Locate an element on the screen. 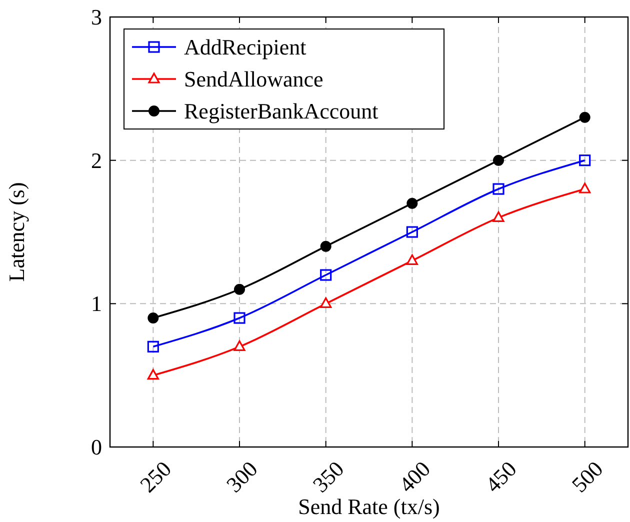 The image size is (630, 522). y-axis-title: Latency (s) is located at coordinates (16, 232).